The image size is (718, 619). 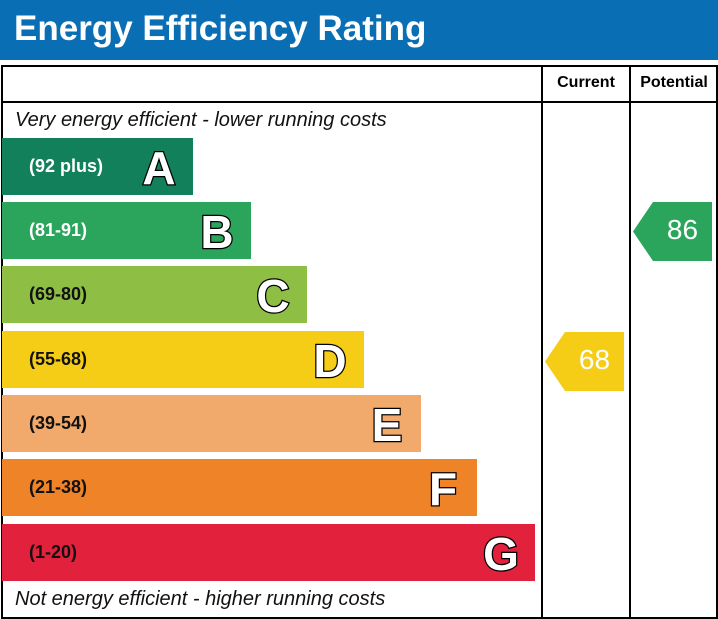 I want to click on band-letter: C, so click(x=273, y=296).